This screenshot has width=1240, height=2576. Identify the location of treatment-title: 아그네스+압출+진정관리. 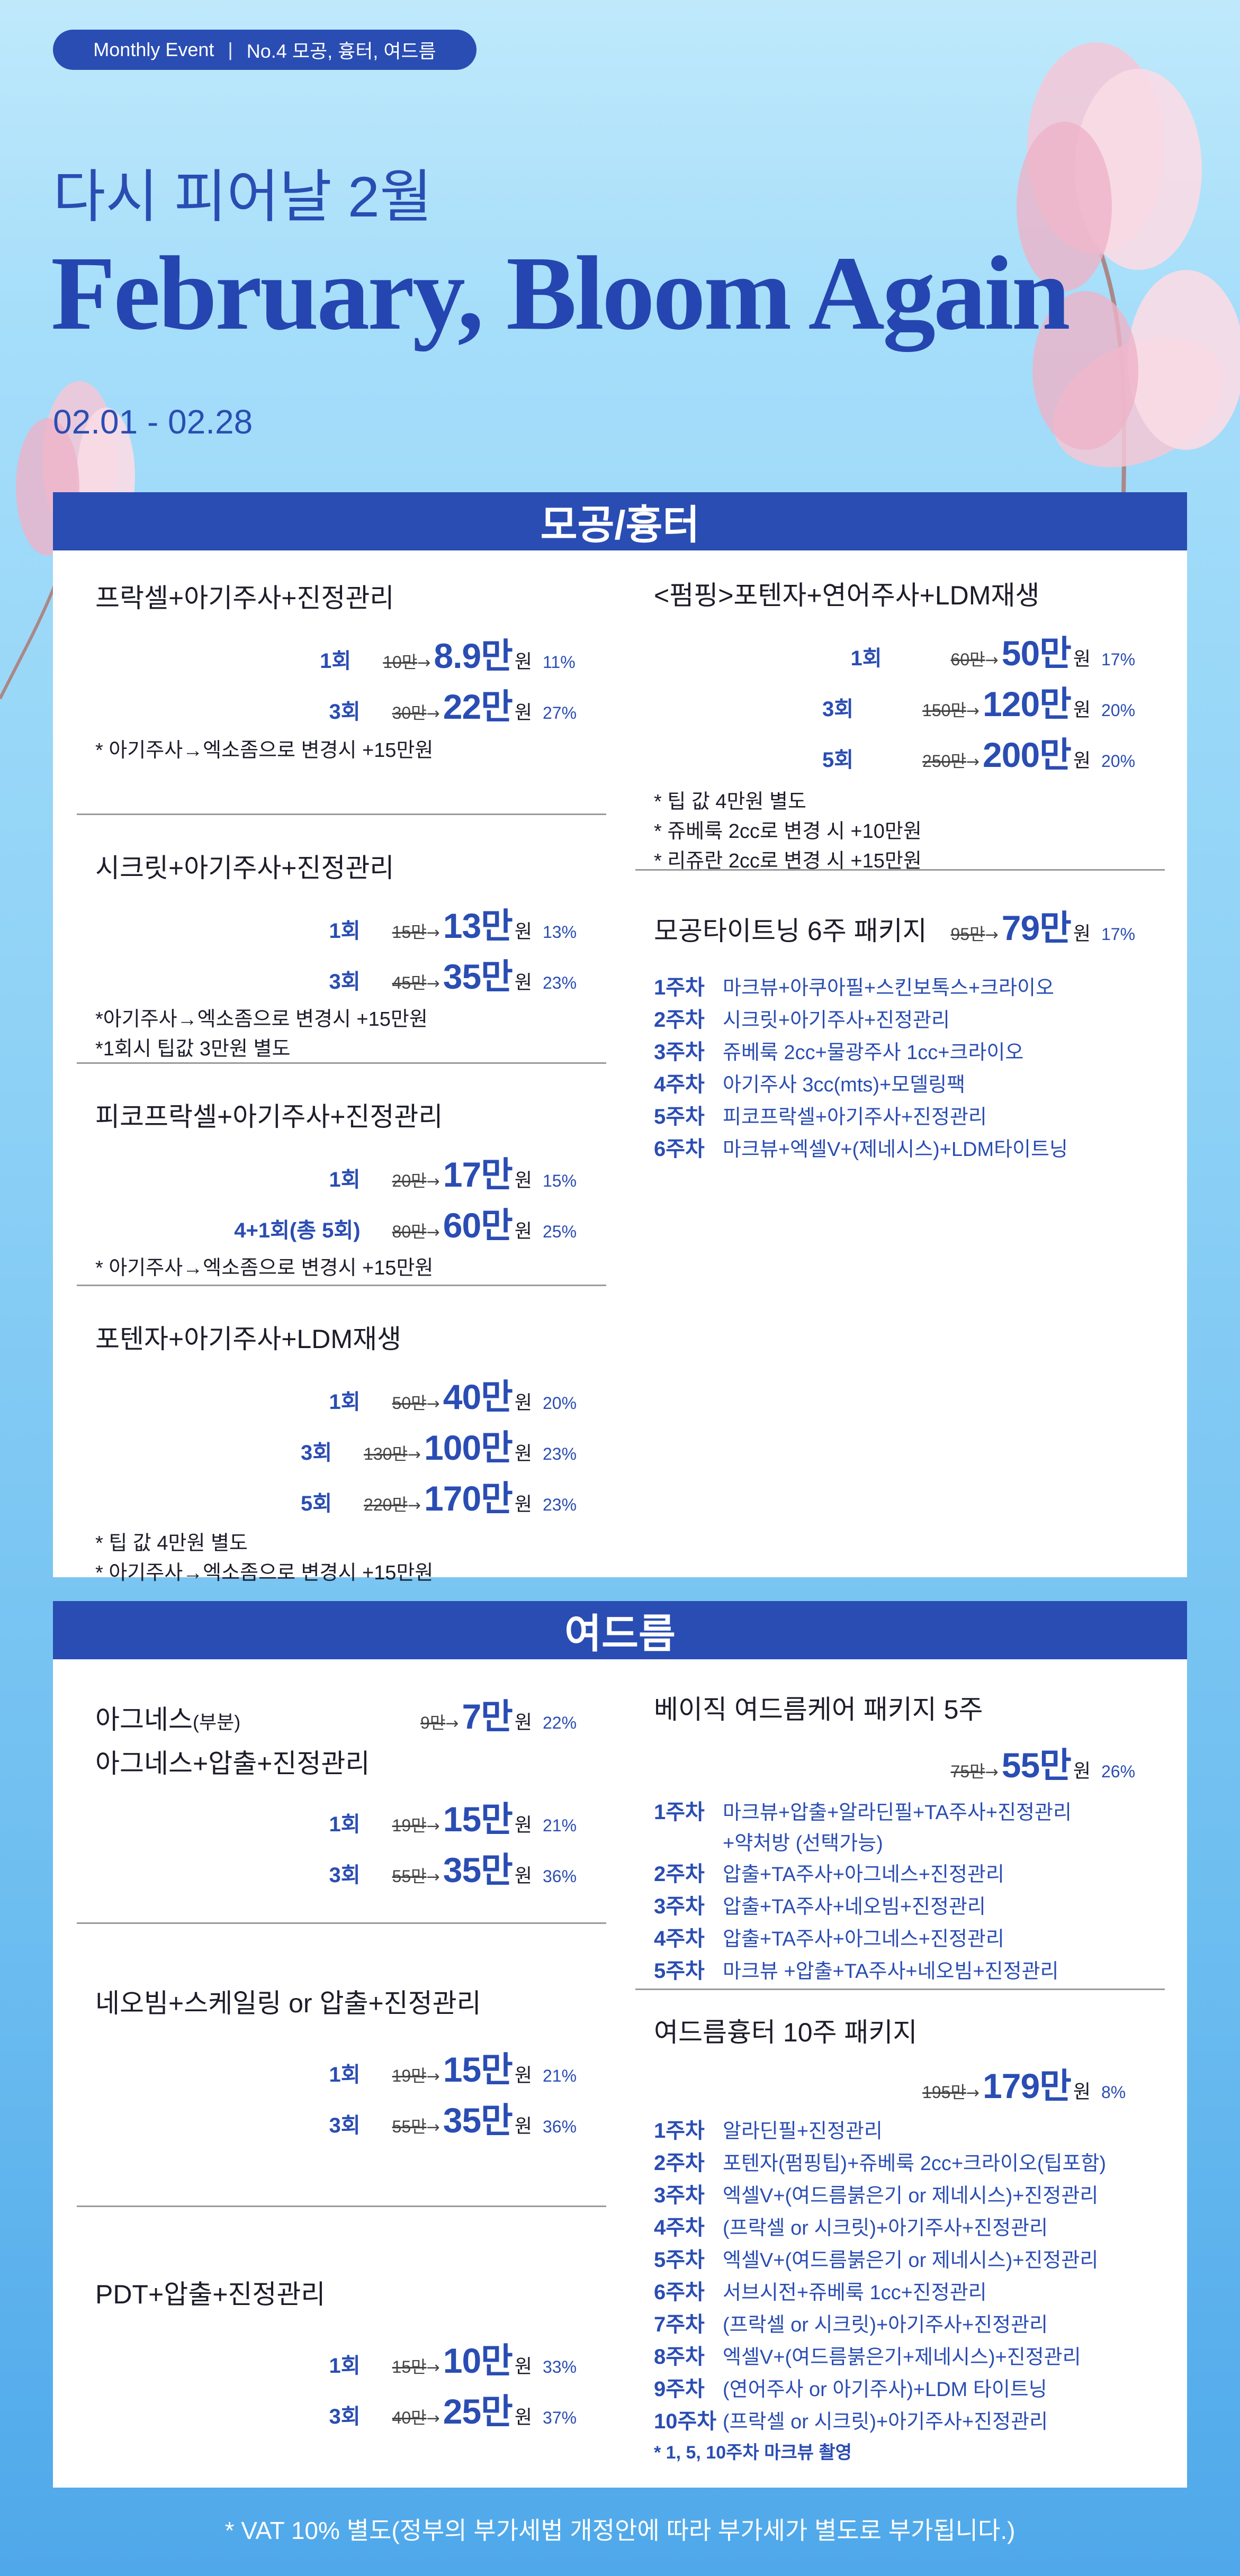
(232, 1763).